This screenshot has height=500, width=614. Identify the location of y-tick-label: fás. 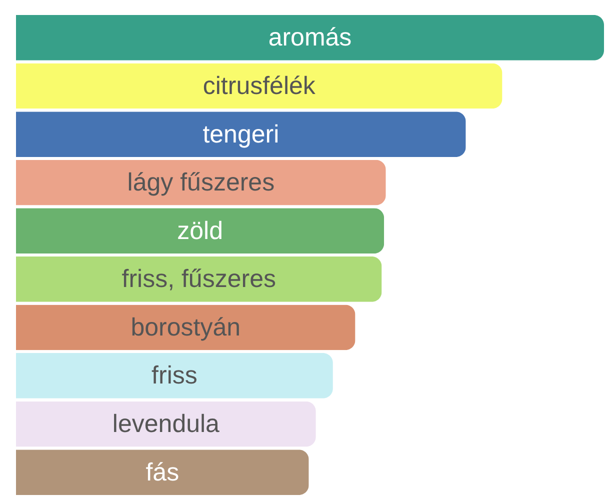
(163, 472).